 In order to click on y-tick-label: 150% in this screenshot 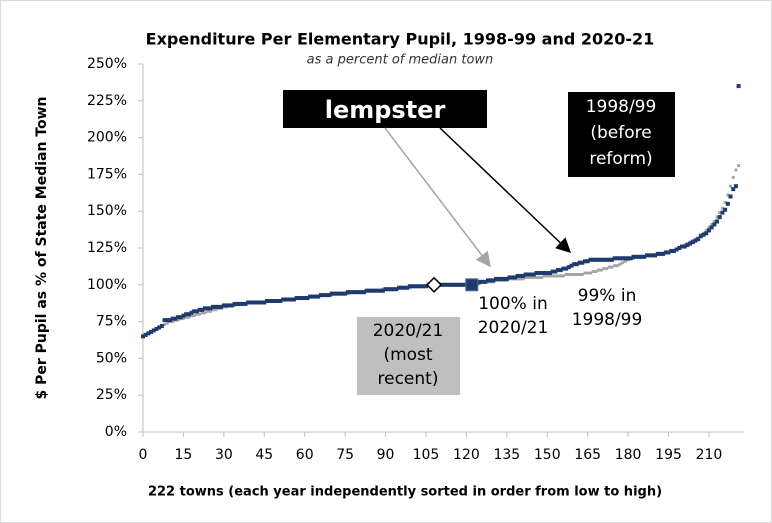, I will do `click(107, 211)`.